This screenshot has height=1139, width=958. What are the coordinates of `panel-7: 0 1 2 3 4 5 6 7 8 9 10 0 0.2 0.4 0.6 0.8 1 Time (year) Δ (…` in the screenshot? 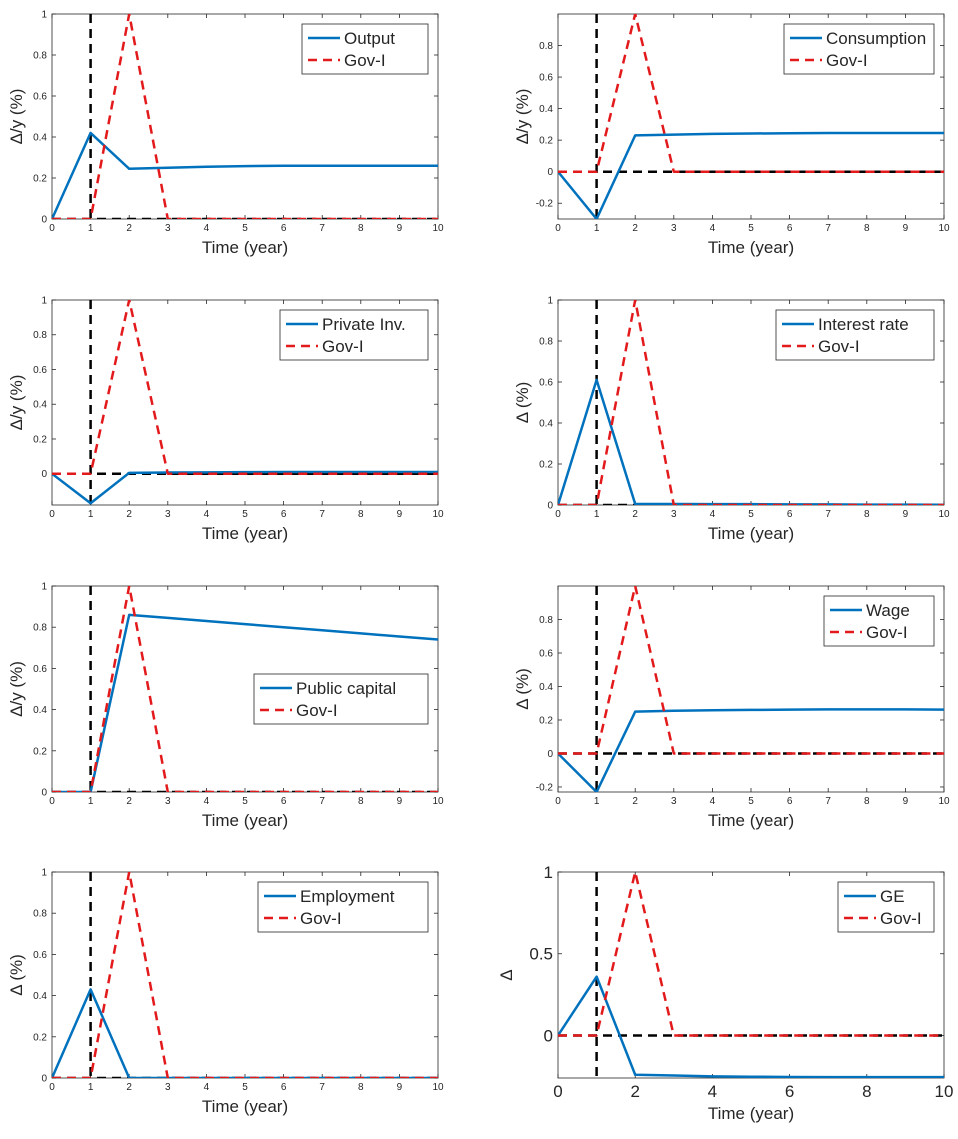 It's located at (225, 992).